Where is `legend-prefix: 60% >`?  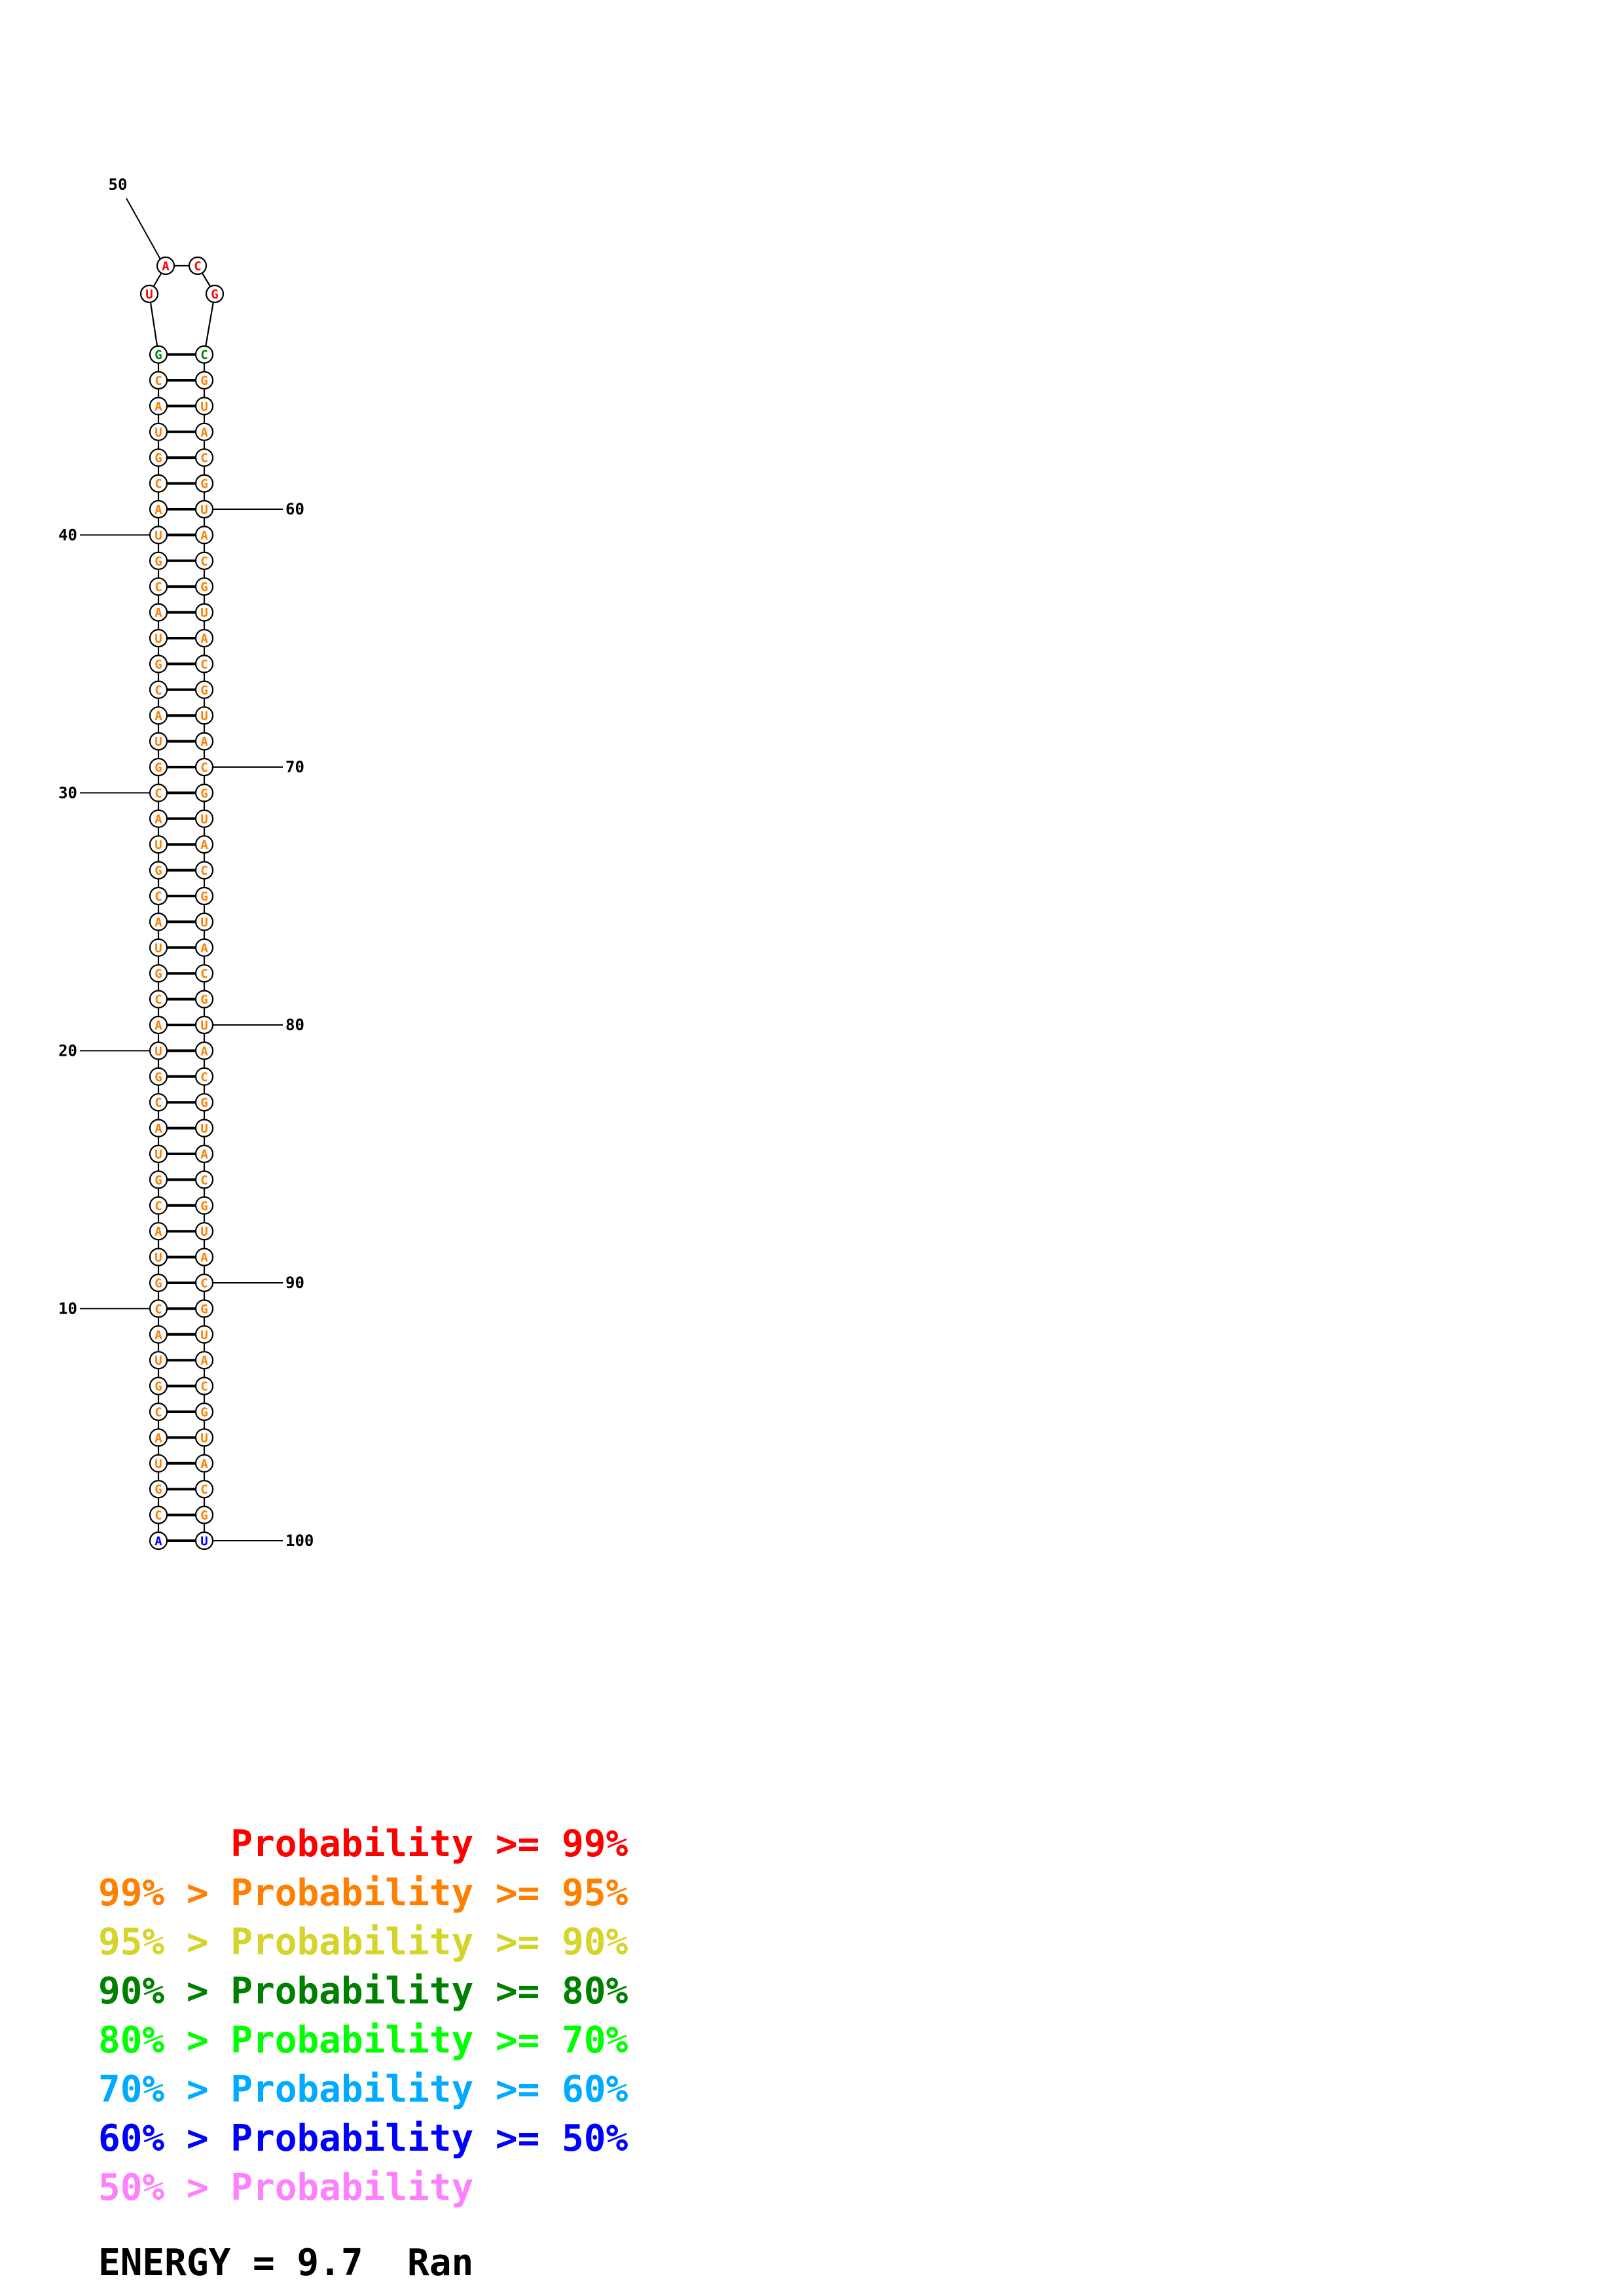
legend-prefix: 60% > is located at coordinates (164, 2138).